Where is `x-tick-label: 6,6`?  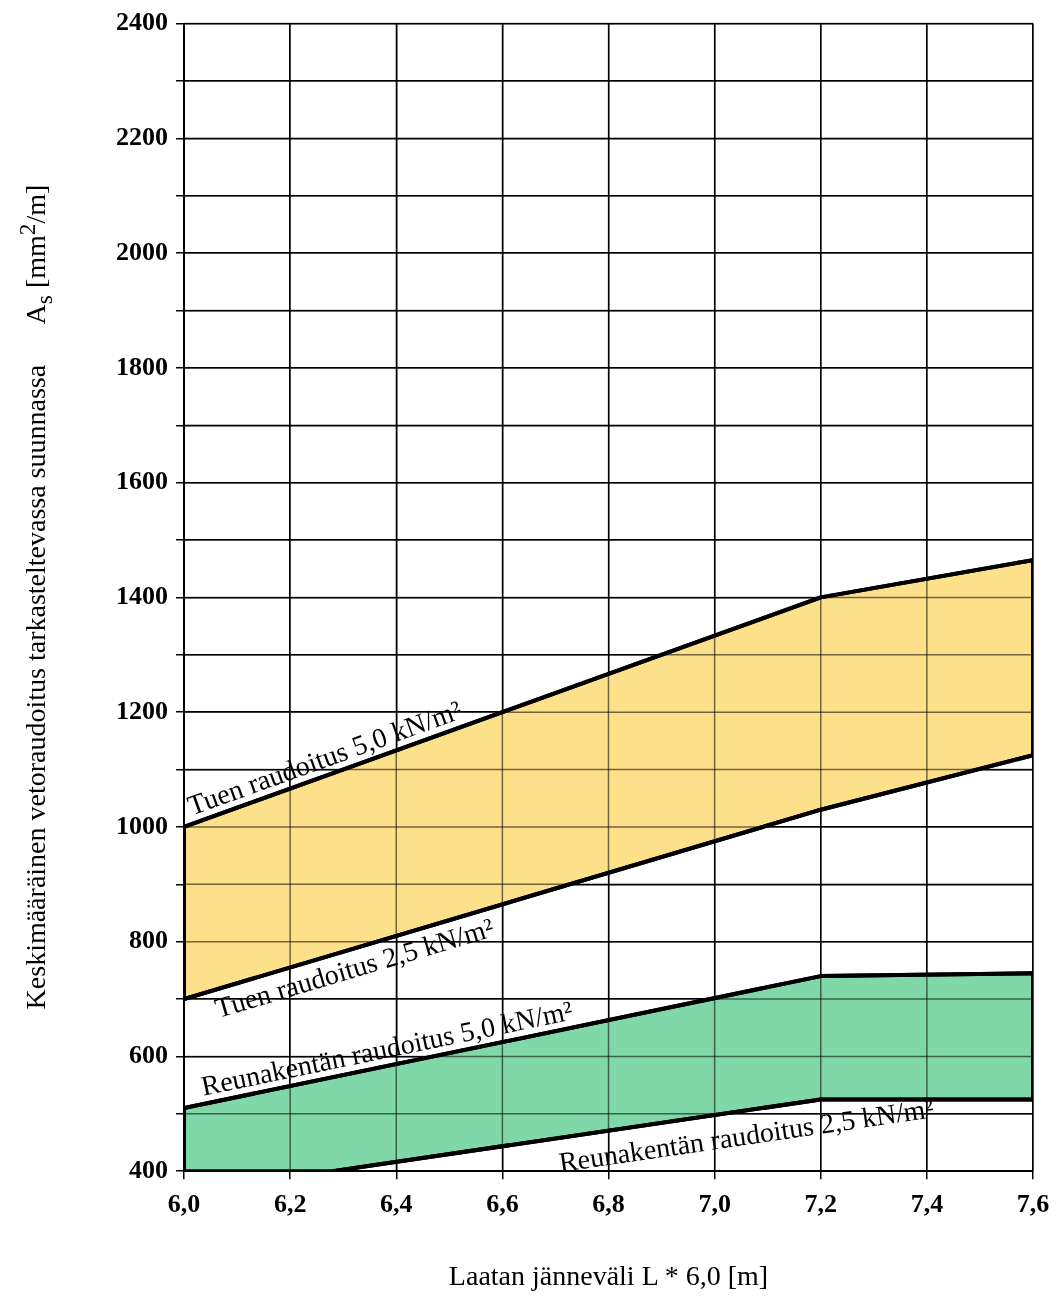 x-tick-label: 6,6 is located at coordinates (502, 1203).